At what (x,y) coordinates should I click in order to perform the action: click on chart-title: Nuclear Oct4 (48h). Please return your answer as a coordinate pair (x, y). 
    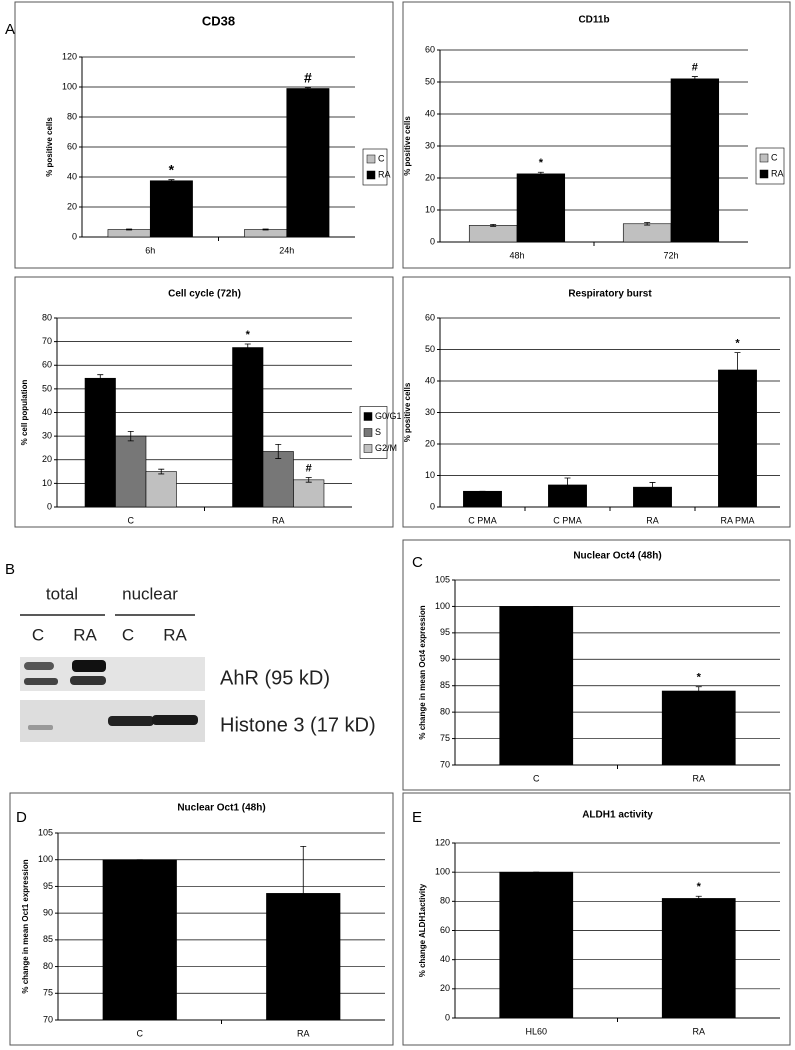
    Looking at the image, I should click on (617, 556).